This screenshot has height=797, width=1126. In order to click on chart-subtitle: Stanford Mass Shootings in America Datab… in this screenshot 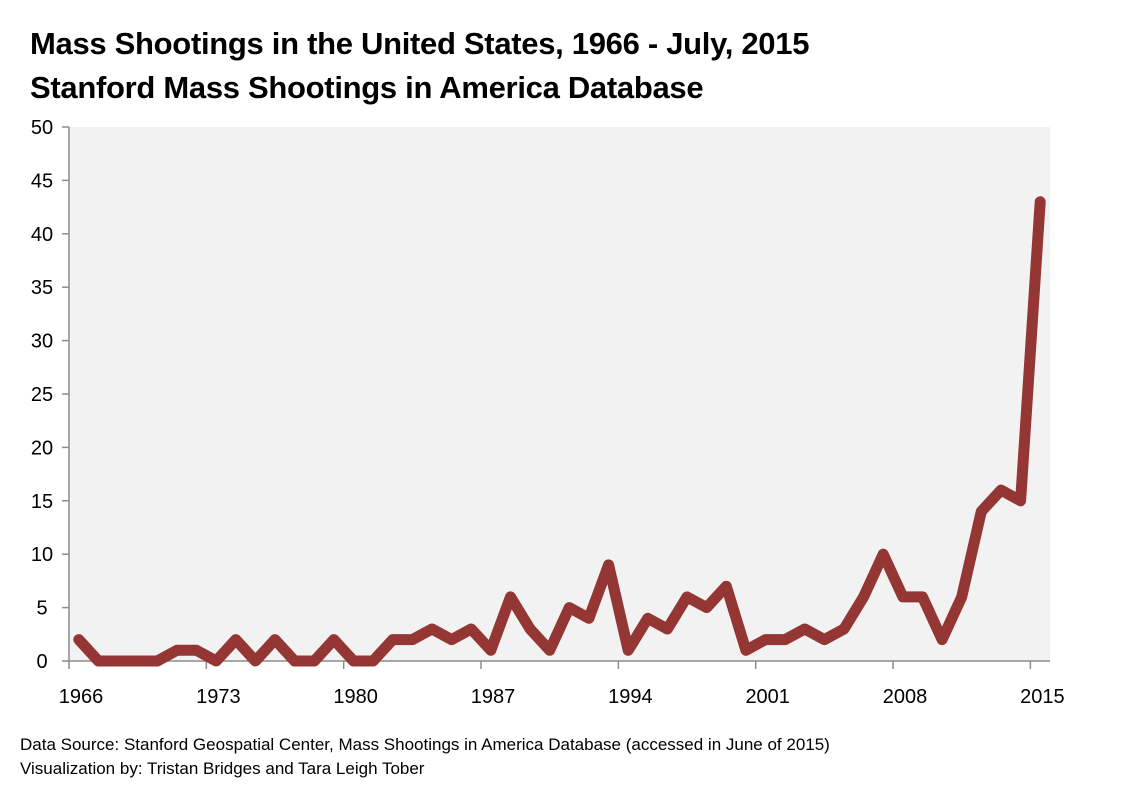, I will do `click(367, 87)`.